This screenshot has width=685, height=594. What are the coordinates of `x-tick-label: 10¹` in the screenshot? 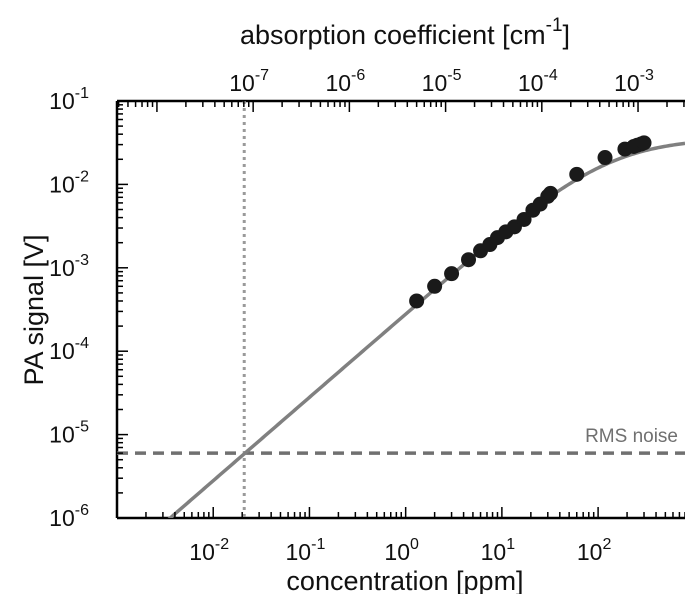 It's located at (498, 550).